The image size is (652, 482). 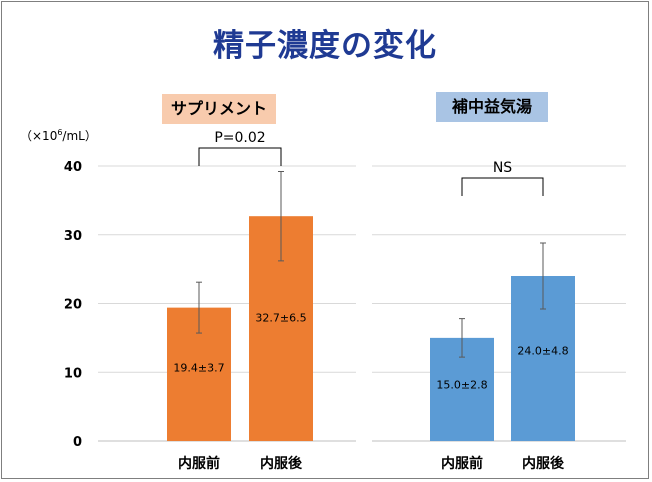 What do you see at coordinates (79, 136) in the screenshot?
I see `unit-suffix: /mL）` at bounding box center [79, 136].